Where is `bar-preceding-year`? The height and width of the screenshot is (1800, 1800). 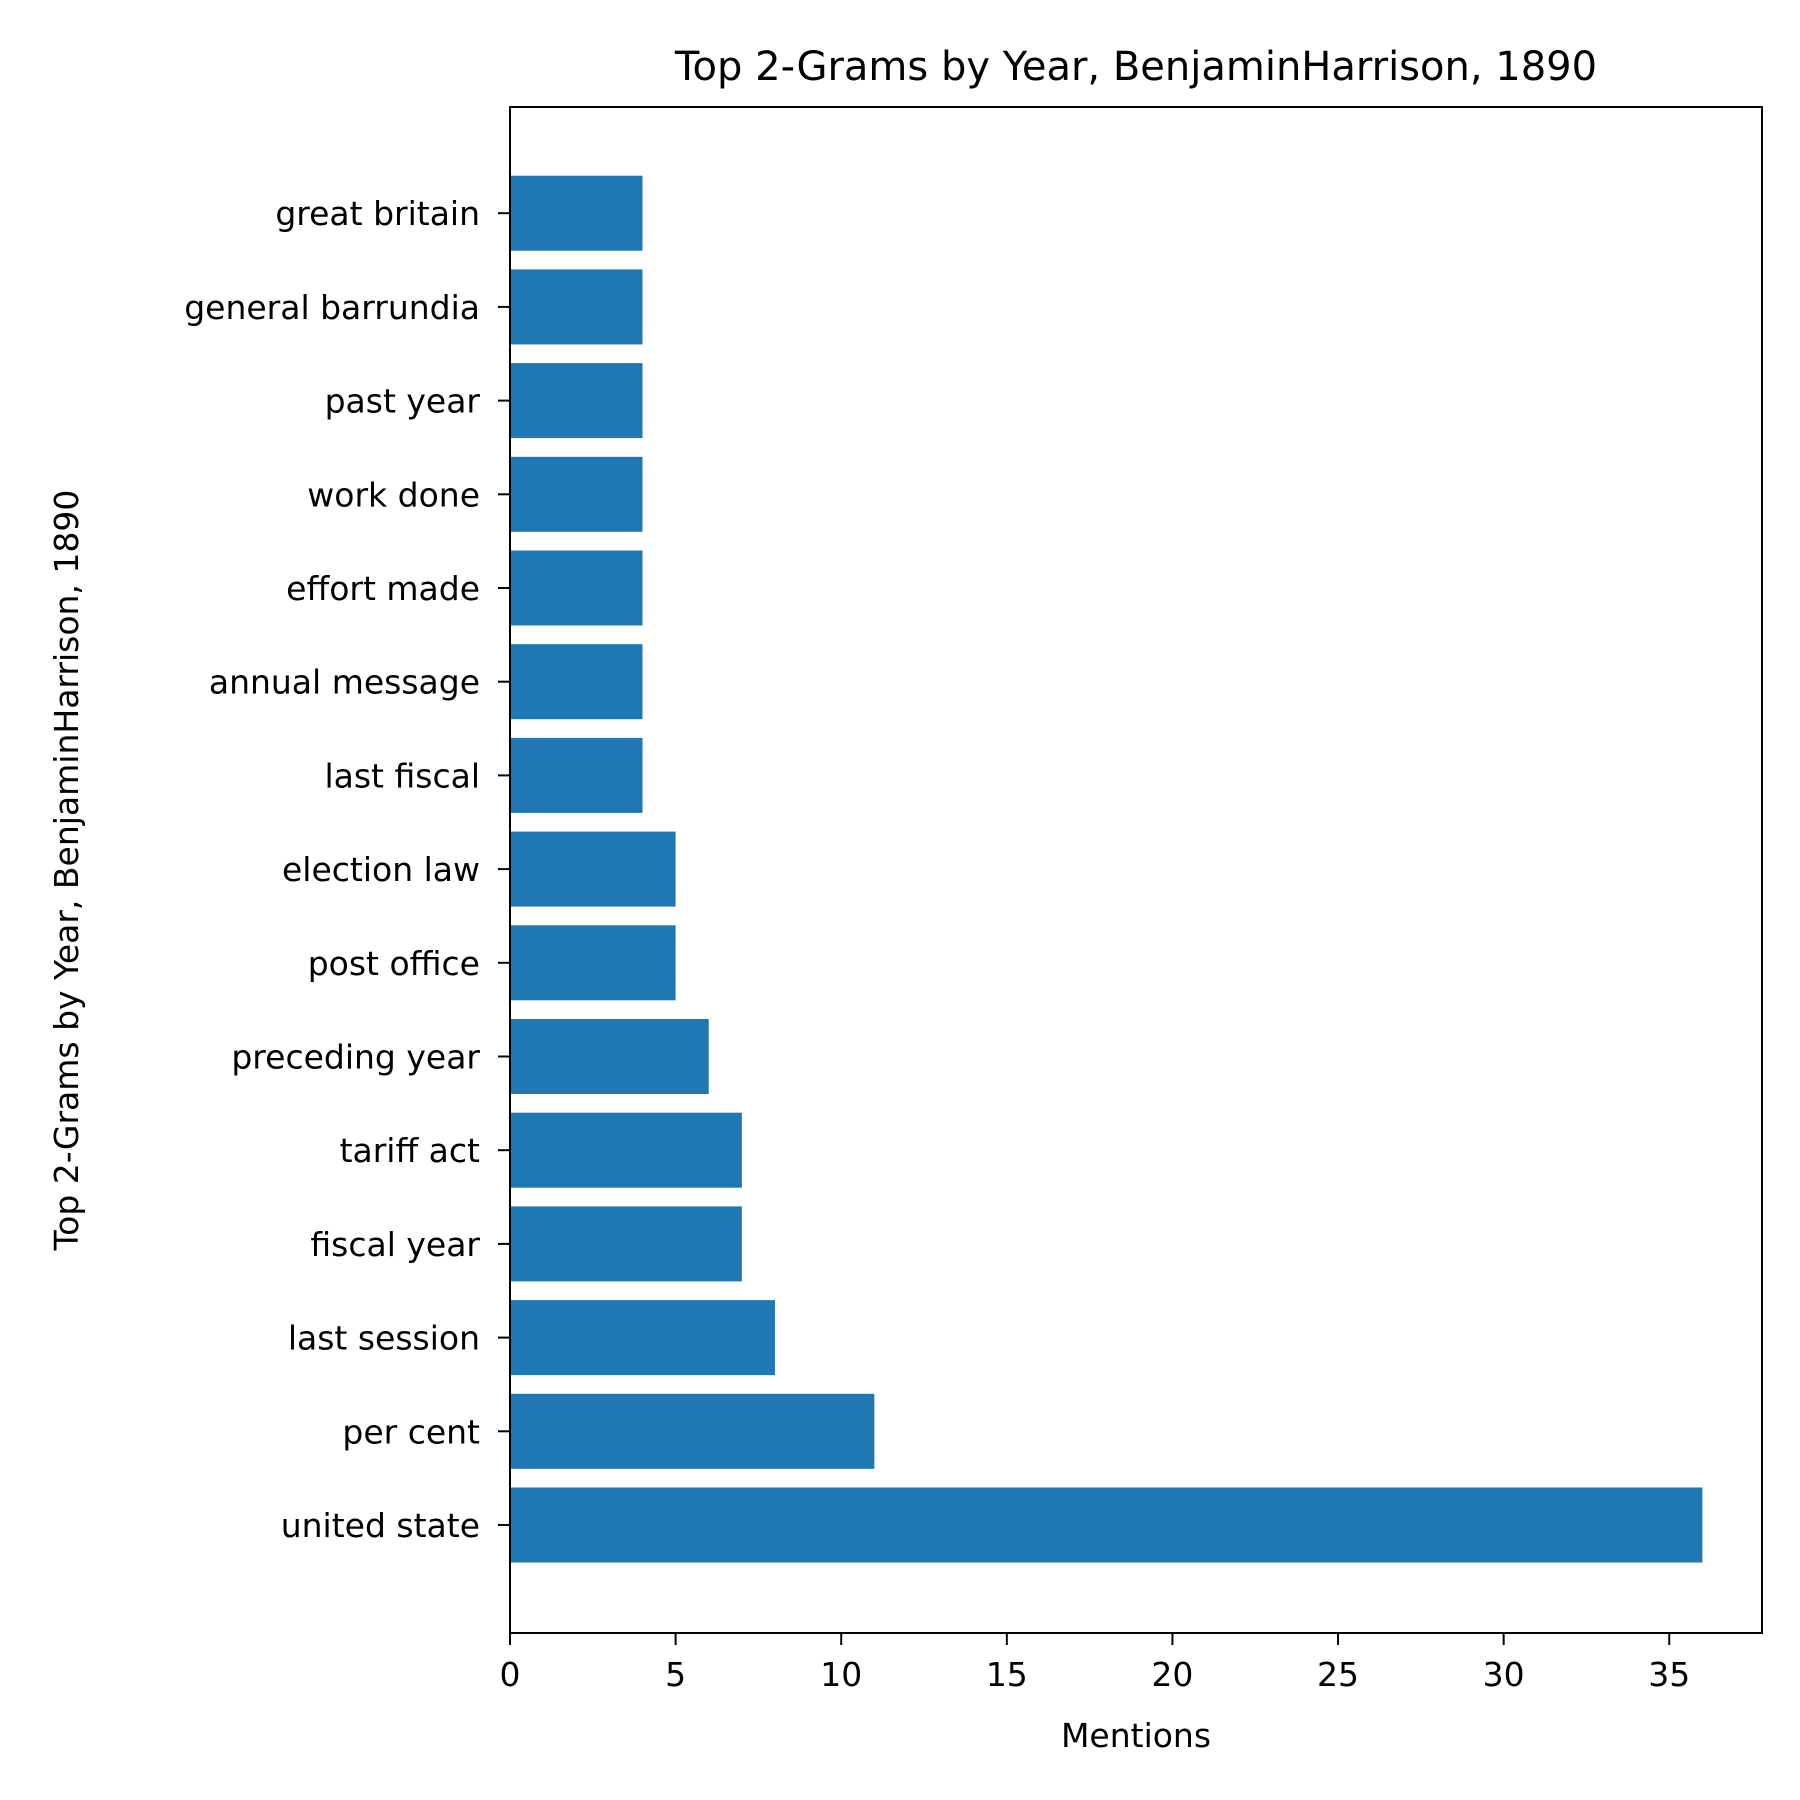
bar-preceding-year is located at coordinates (609, 1056).